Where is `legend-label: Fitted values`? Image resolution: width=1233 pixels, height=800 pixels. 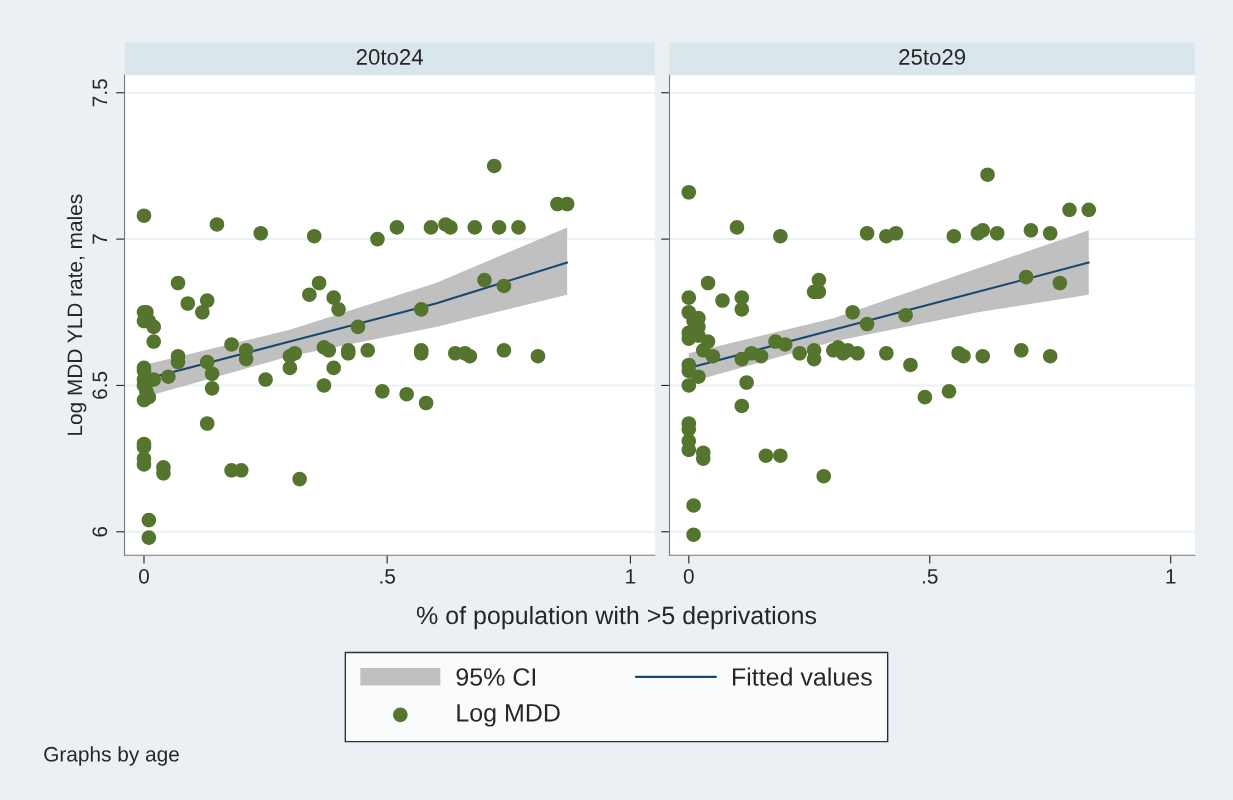 legend-label: Fitted values is located at coordinates (802, 676).